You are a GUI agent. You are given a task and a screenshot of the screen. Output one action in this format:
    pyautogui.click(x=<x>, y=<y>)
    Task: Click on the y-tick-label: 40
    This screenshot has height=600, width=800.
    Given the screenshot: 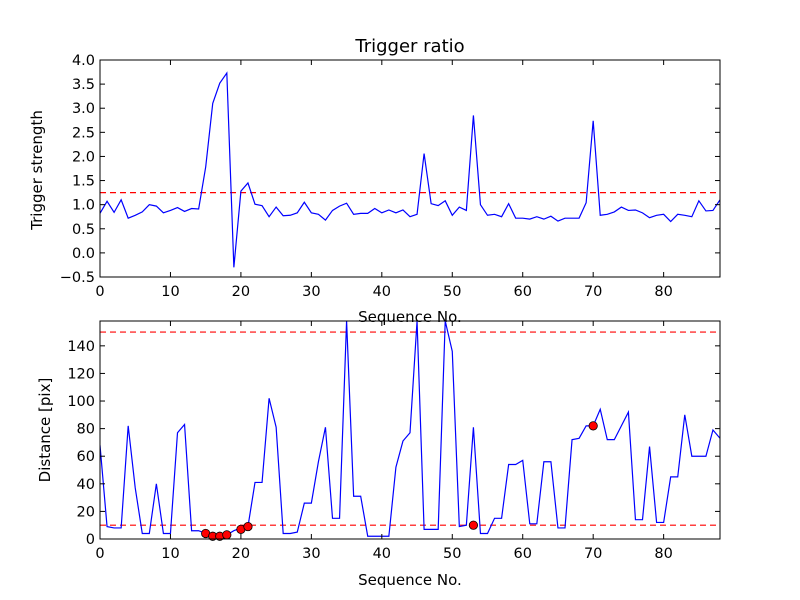 What is the action you would take?
    pyautogui.click(x=86, y=485)
    